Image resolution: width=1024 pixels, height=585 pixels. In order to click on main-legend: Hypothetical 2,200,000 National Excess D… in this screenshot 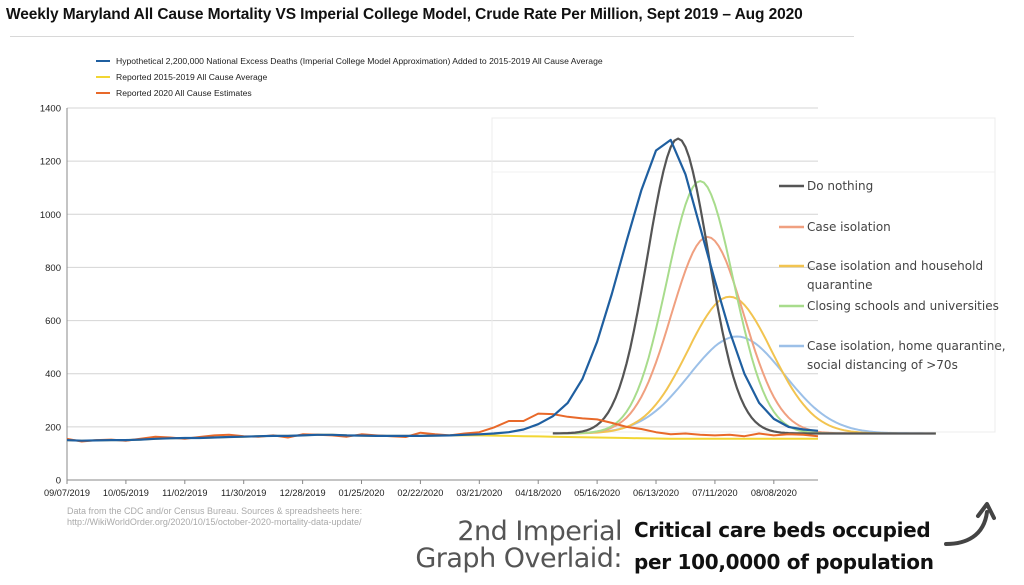, I will do `click(349, 77)`.